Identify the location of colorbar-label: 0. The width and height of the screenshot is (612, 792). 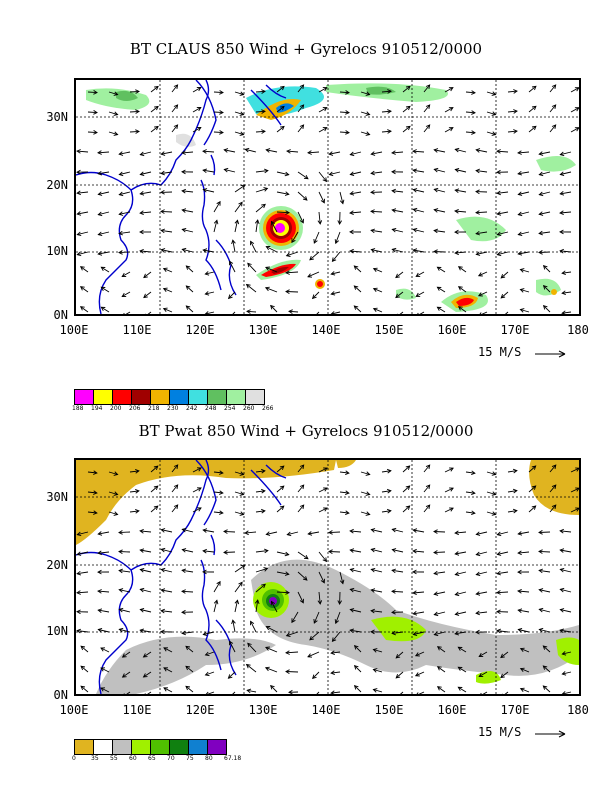
(74, 758).